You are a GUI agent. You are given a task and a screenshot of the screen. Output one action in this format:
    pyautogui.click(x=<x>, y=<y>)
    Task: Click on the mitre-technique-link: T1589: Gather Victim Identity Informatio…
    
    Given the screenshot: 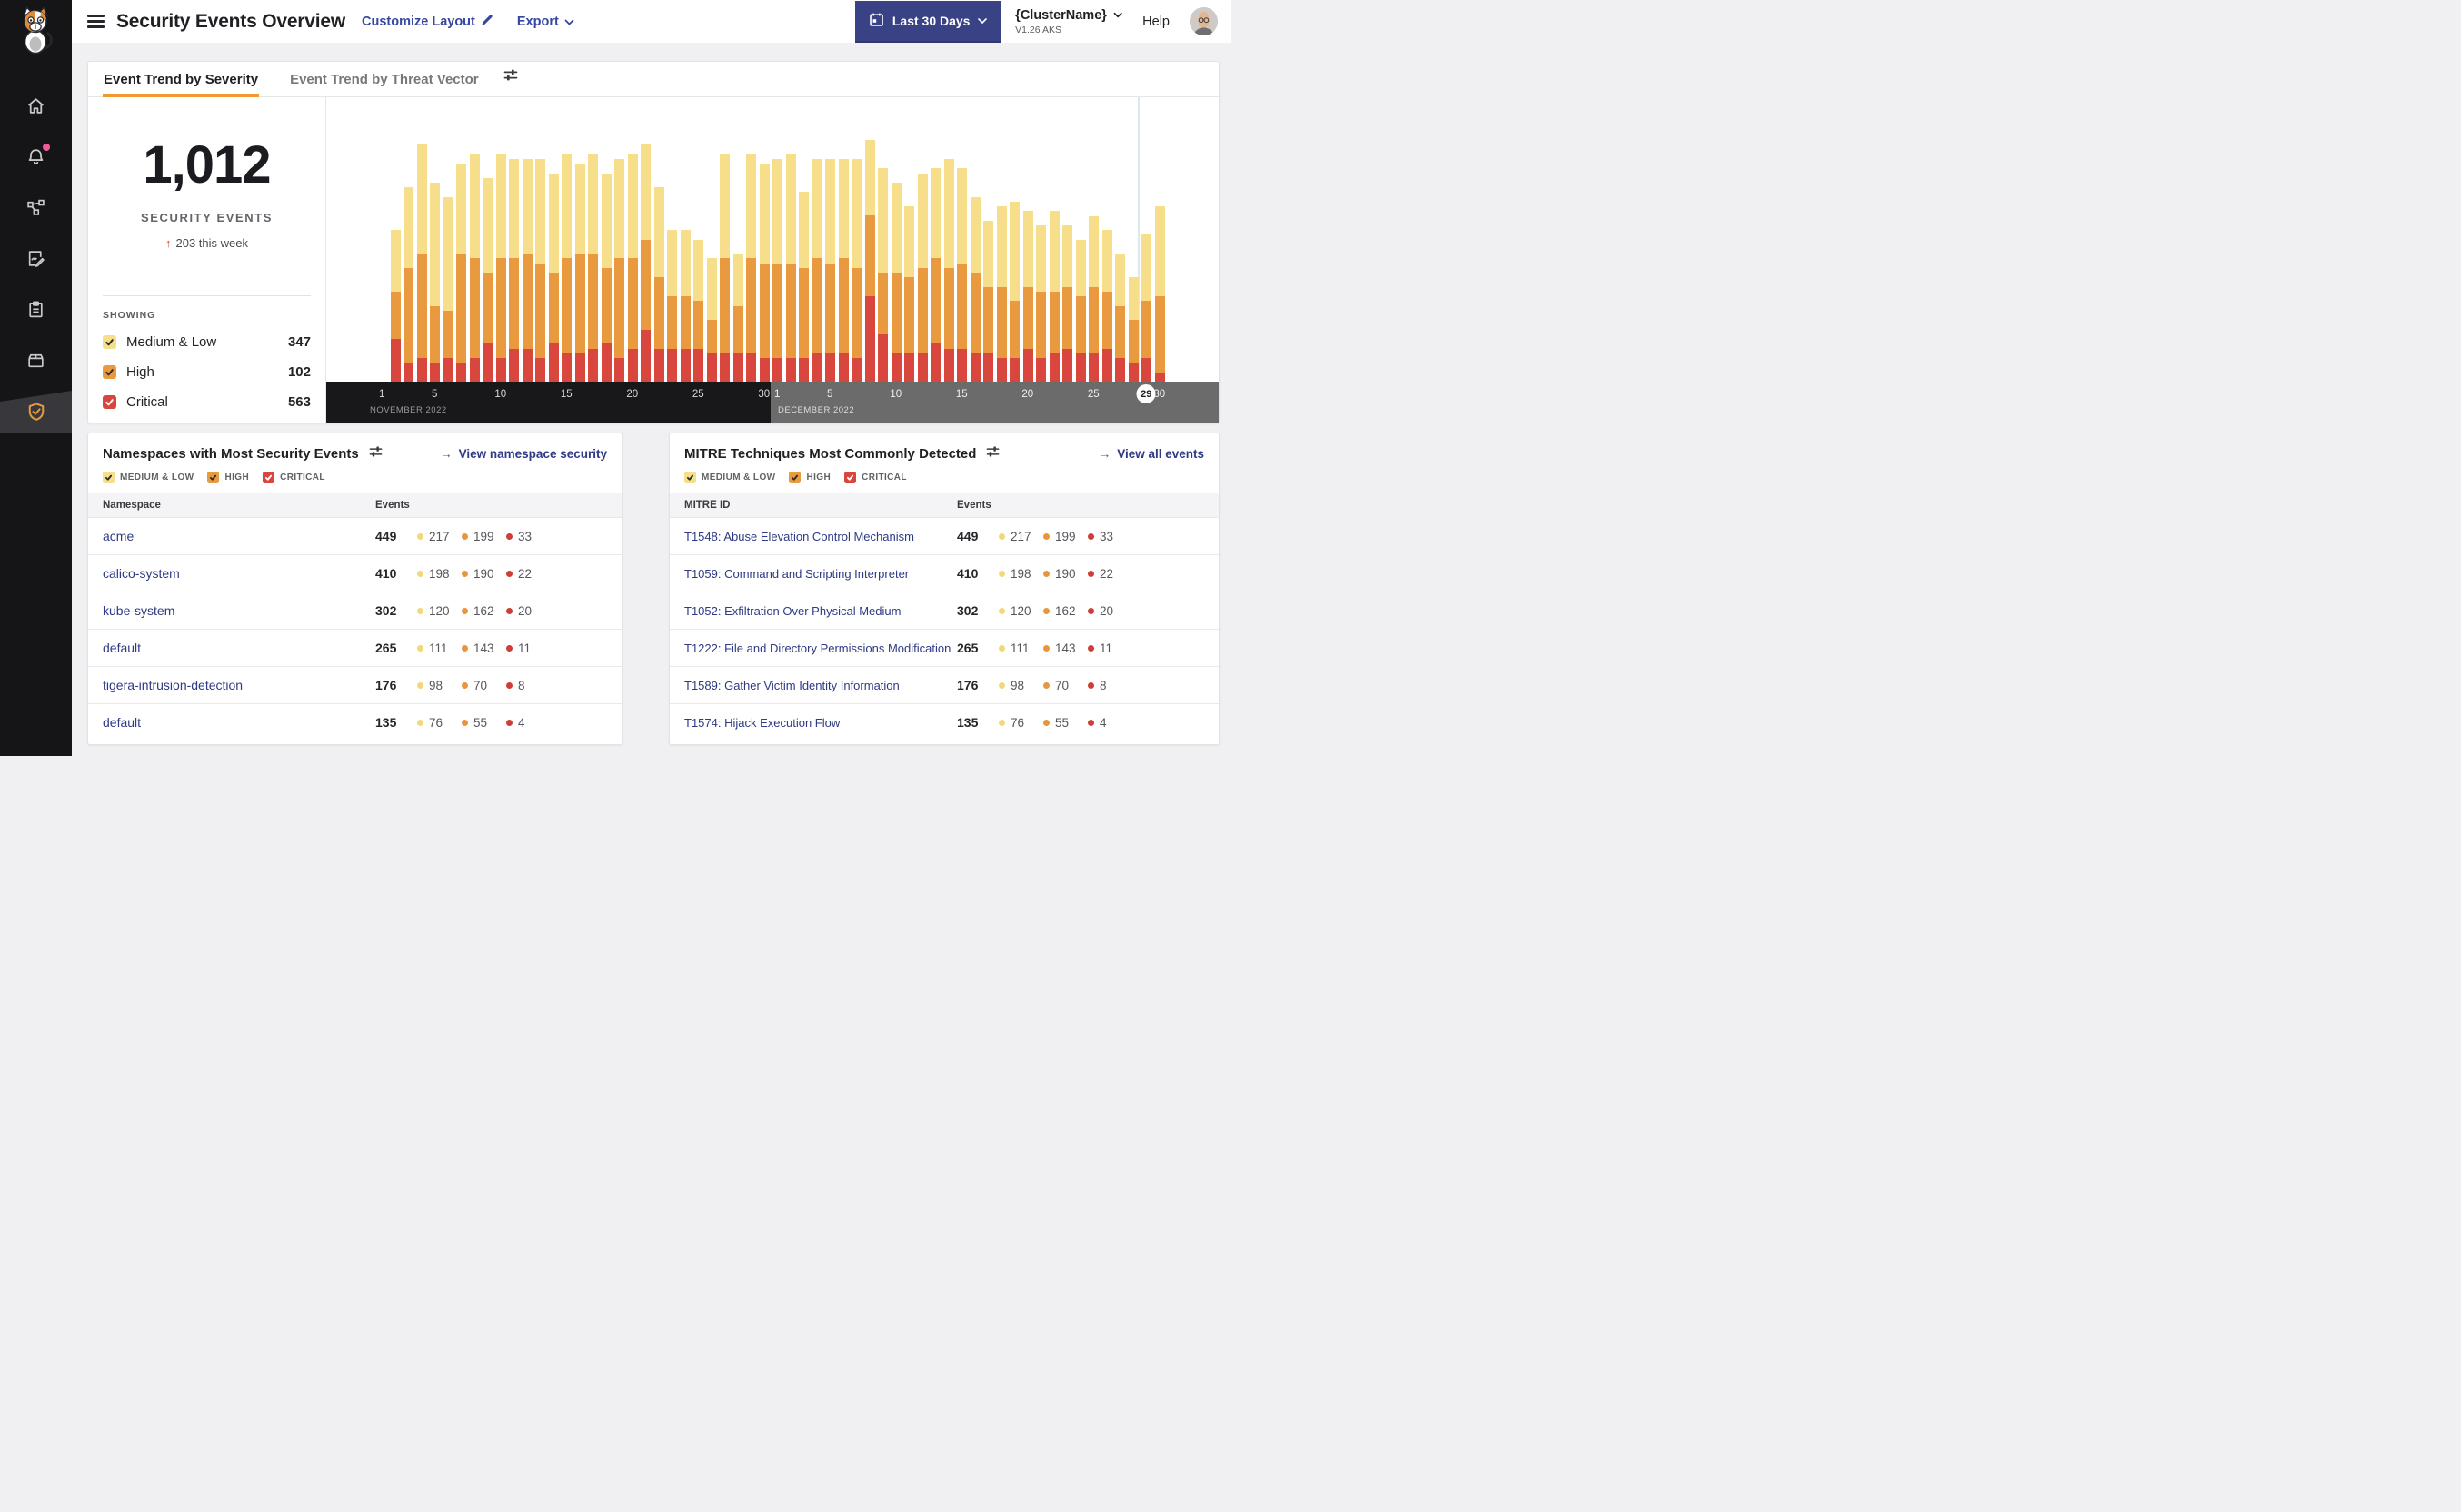 What is the action you would take?
    pyautogui.click(x=792, y=685)
    